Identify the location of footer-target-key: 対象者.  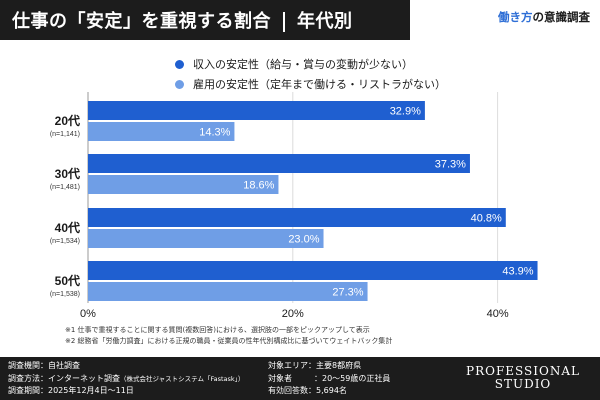
(280, 378).